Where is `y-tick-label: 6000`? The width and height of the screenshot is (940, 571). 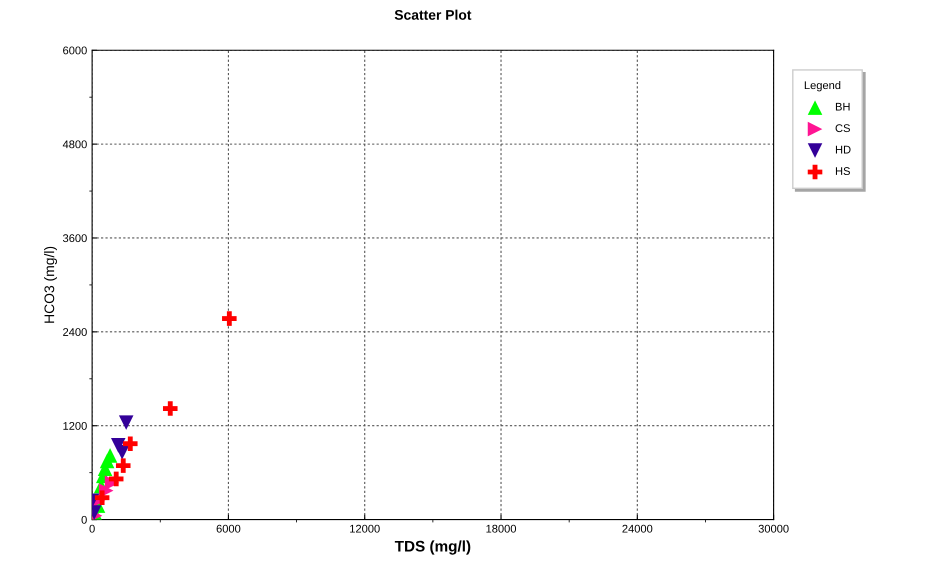
y-tick-label: 6000 is located at coordinates (75, 50).